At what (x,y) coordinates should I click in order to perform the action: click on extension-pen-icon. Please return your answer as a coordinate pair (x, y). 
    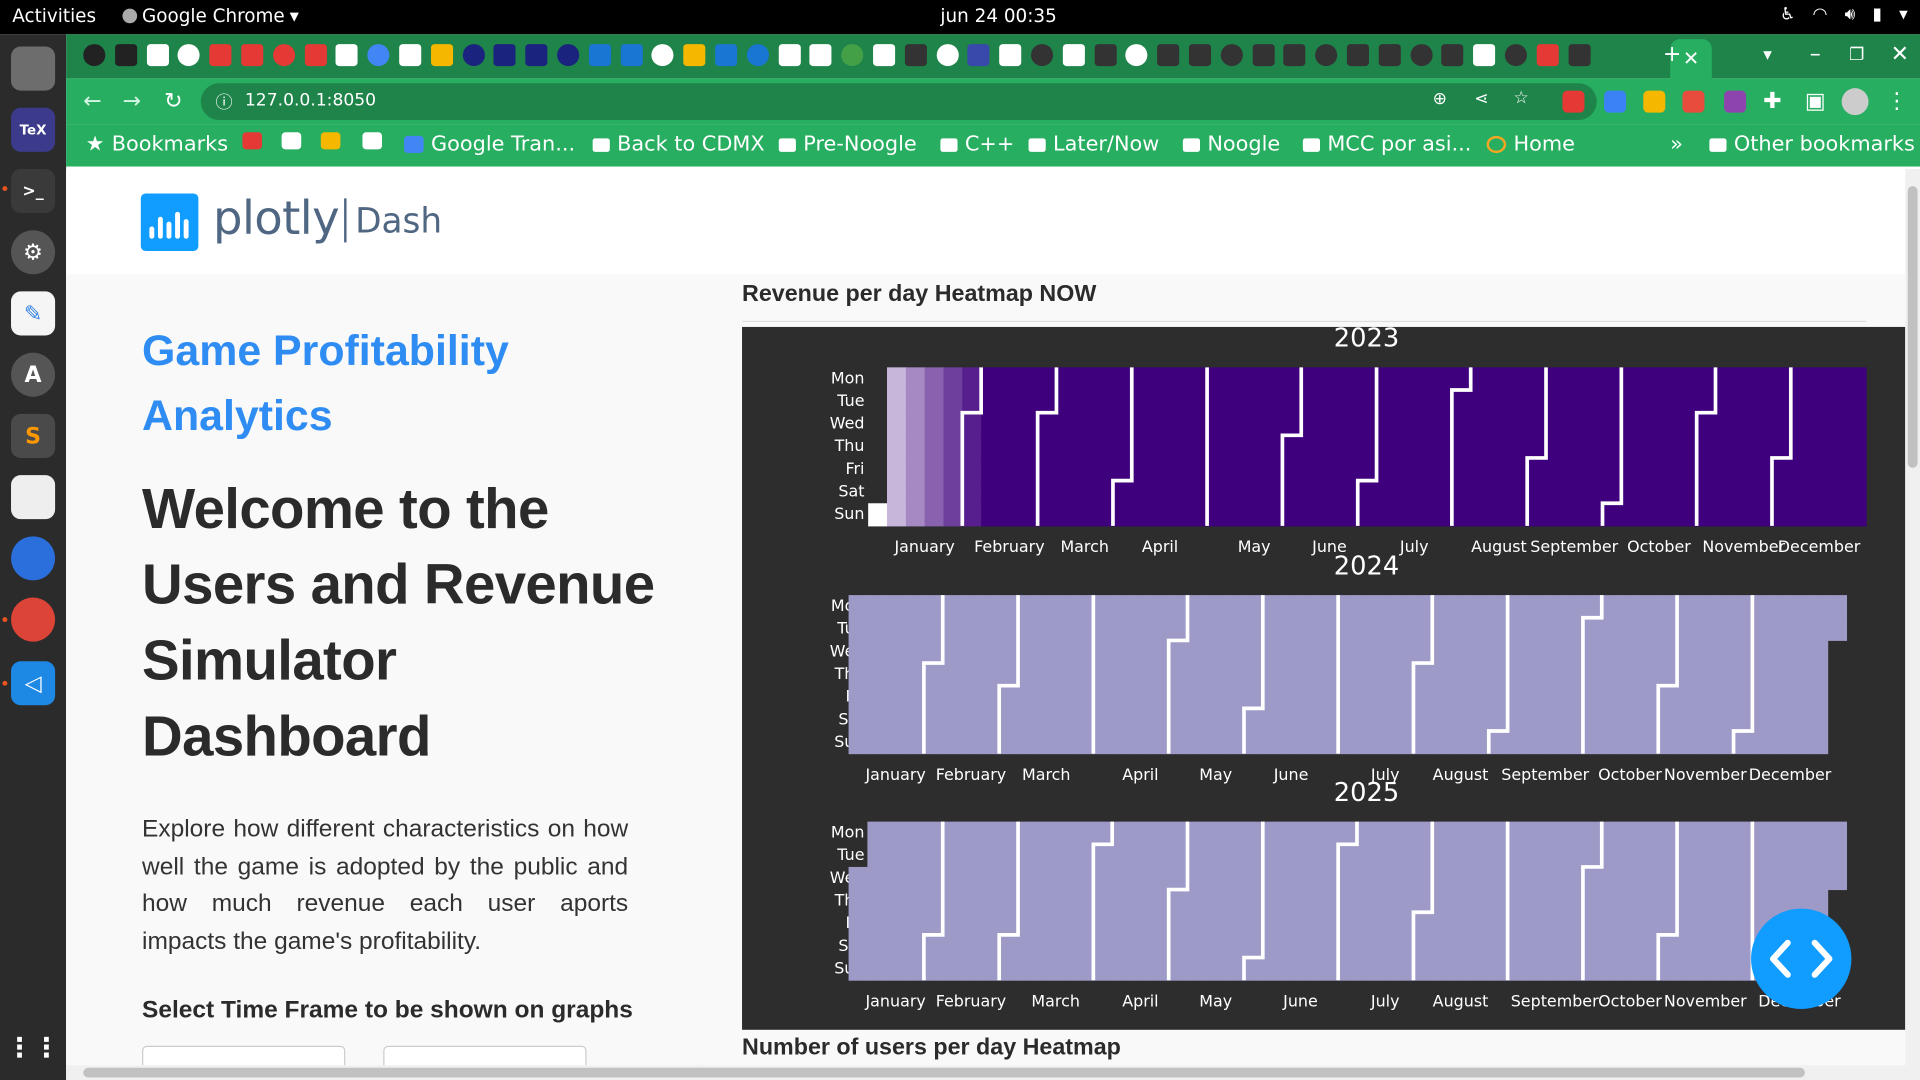
    Looking at the image, I should click on (1735, 101).